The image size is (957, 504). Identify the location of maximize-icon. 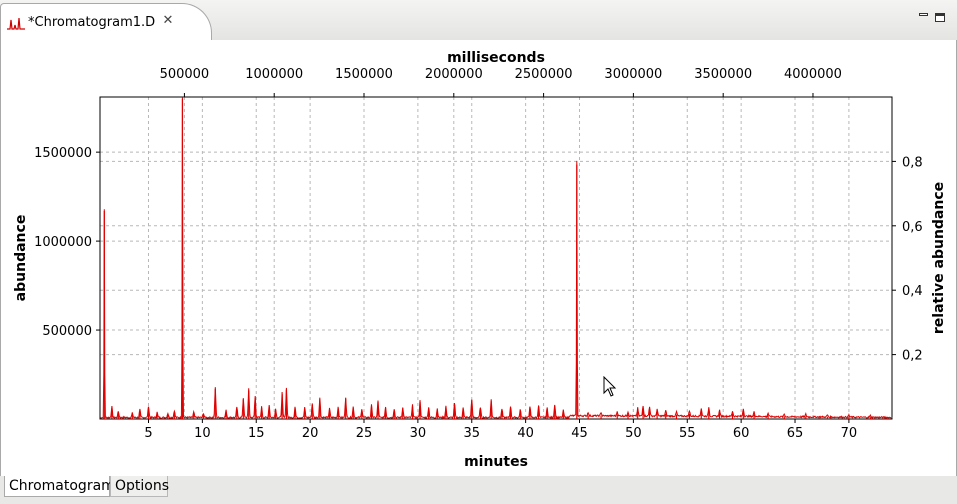
(940, 17).